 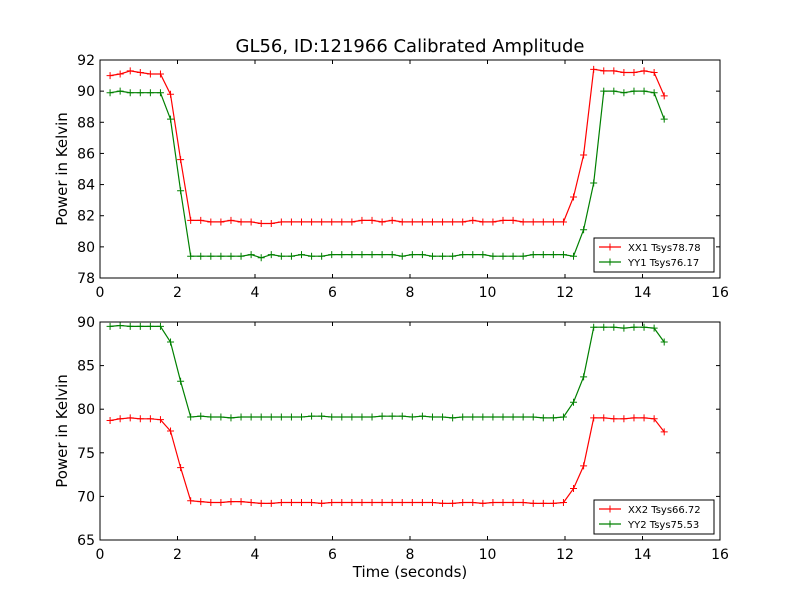 What do you see at coordinates (565, 555) in the screenshot?
I see `x-tick-label: 12` at bounding box center [565, 555].